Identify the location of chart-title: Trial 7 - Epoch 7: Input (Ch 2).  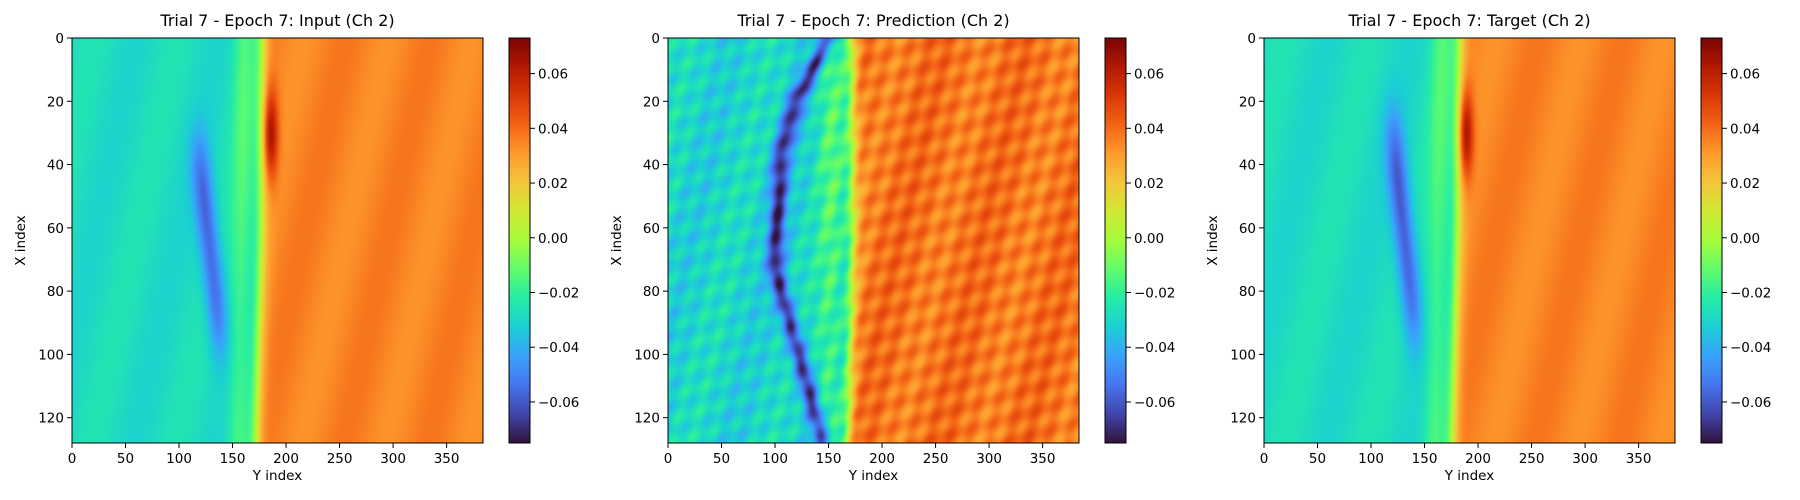
(276, 20).